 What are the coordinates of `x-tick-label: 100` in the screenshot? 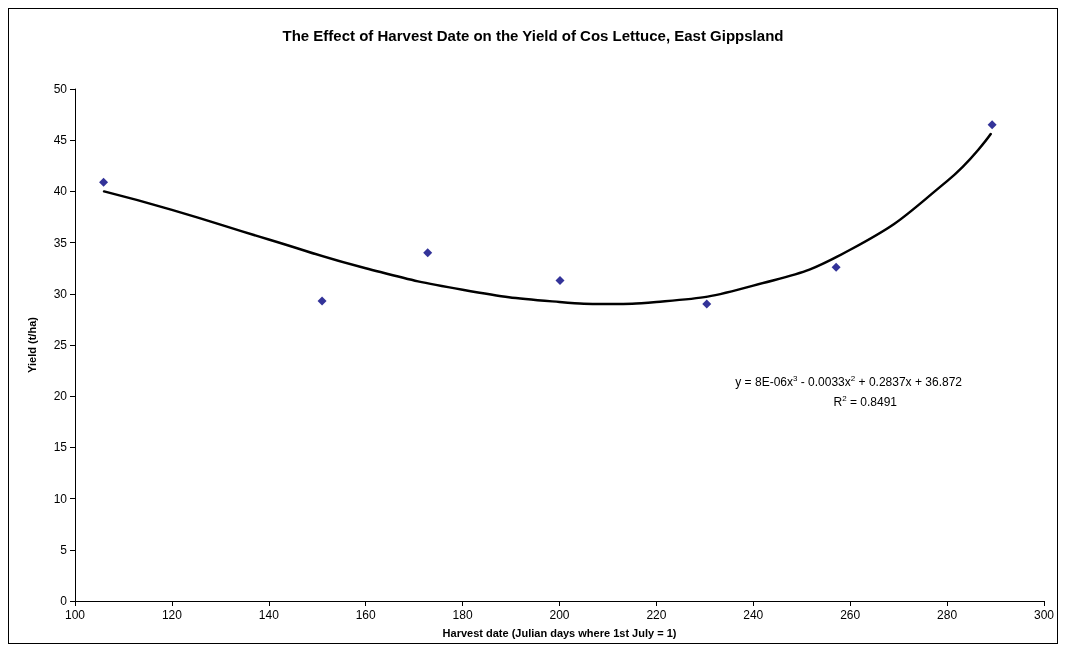 It's located at (75, 615).